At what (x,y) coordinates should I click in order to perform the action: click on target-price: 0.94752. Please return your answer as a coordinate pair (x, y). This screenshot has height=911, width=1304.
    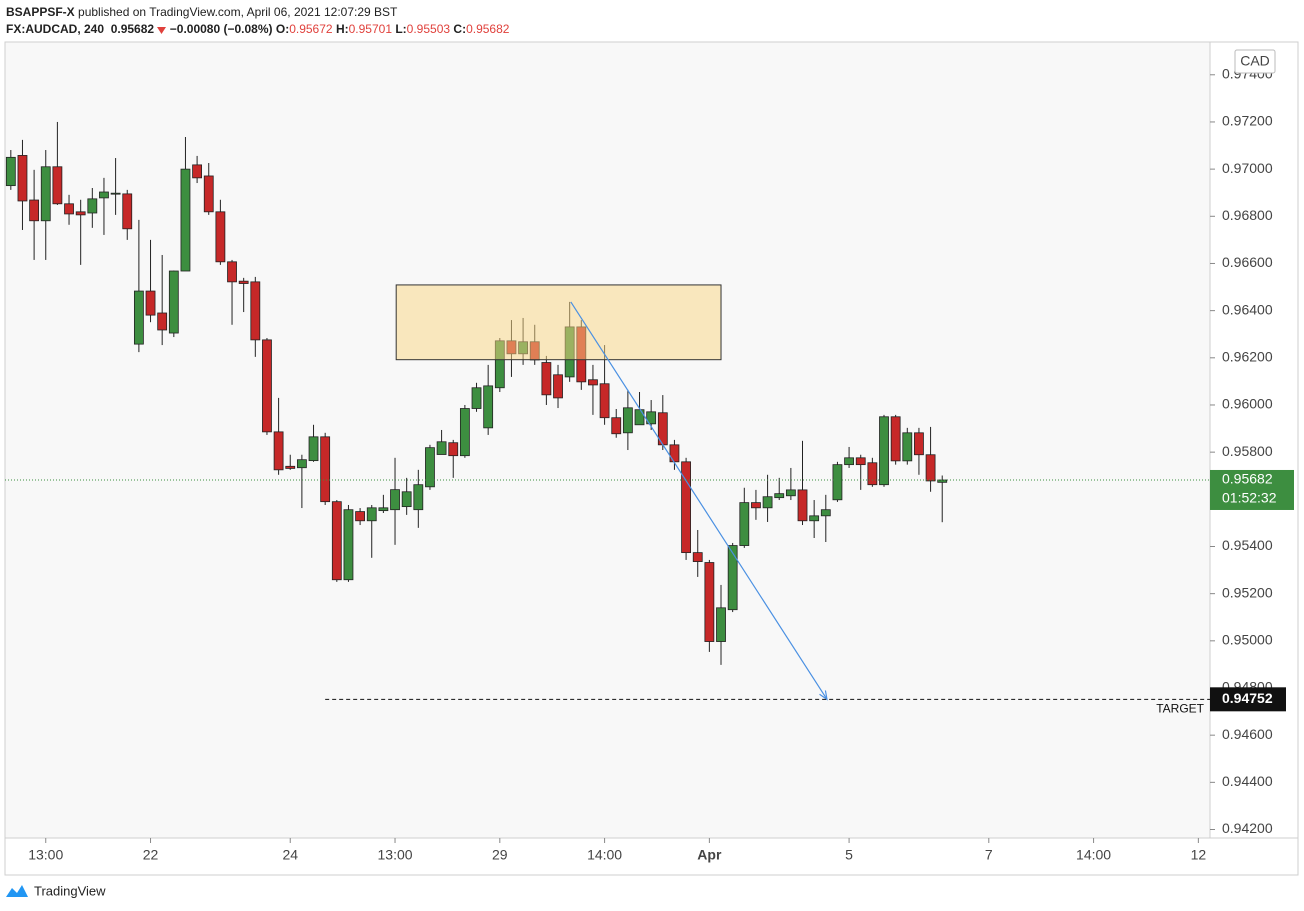
    Looking at the image, I should click on (1247, 698).